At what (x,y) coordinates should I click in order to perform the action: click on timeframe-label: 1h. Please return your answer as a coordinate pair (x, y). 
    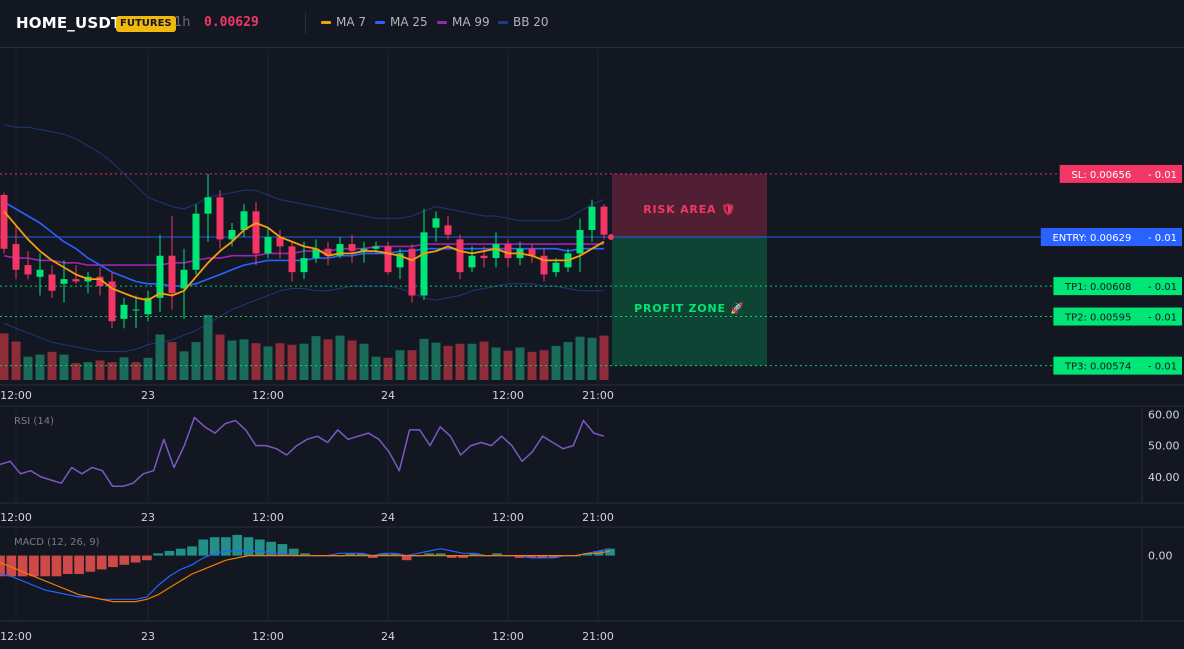
    Looking at the image, I should click on (182, 22).